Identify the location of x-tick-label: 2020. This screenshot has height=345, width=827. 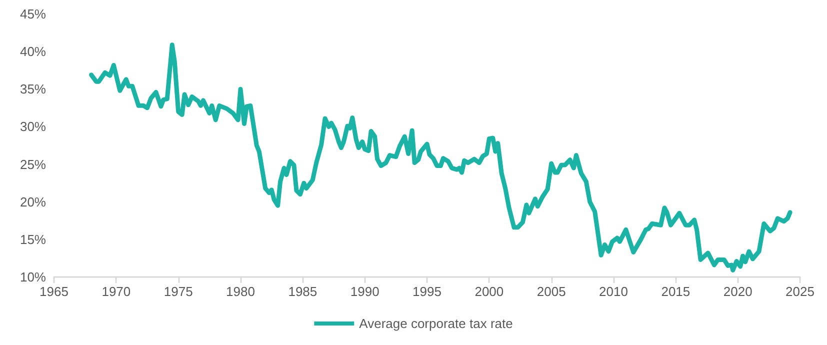
(737, 291).